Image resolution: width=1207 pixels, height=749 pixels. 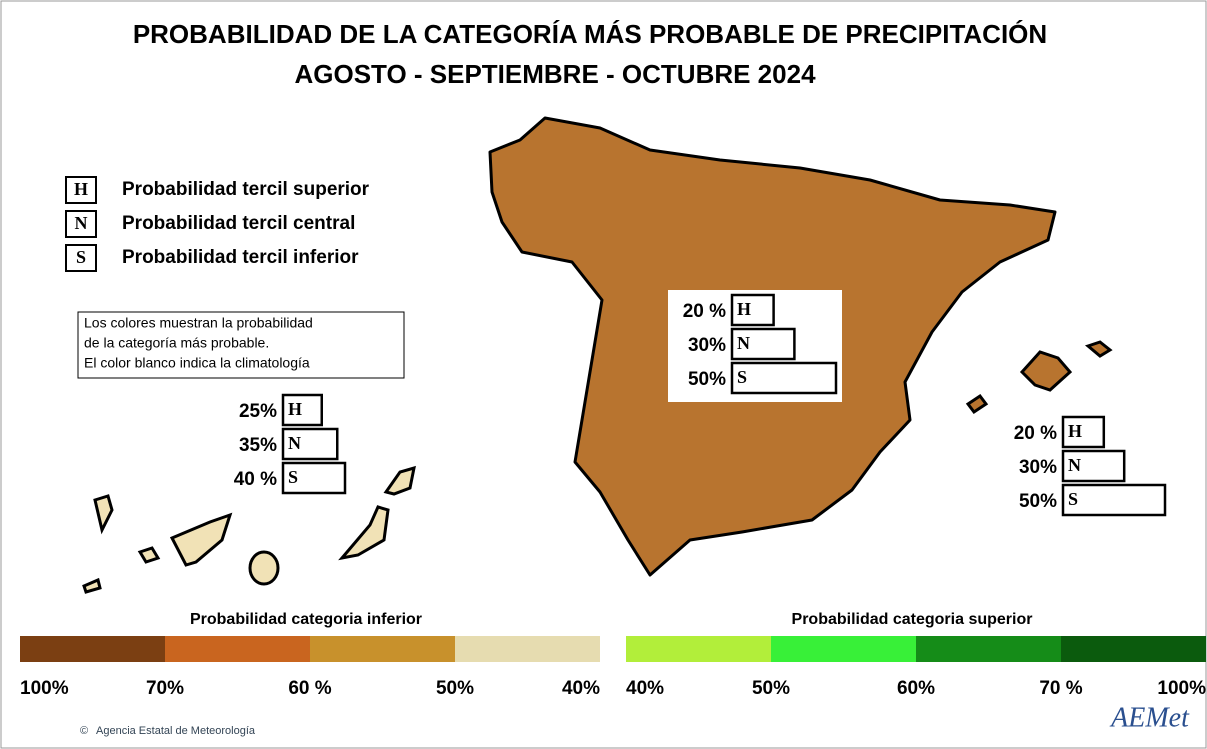 What do you see at coordinates (255, 479) in the screenshot?
I see `probability-label: 40 %` at bounding box center [255, 479].